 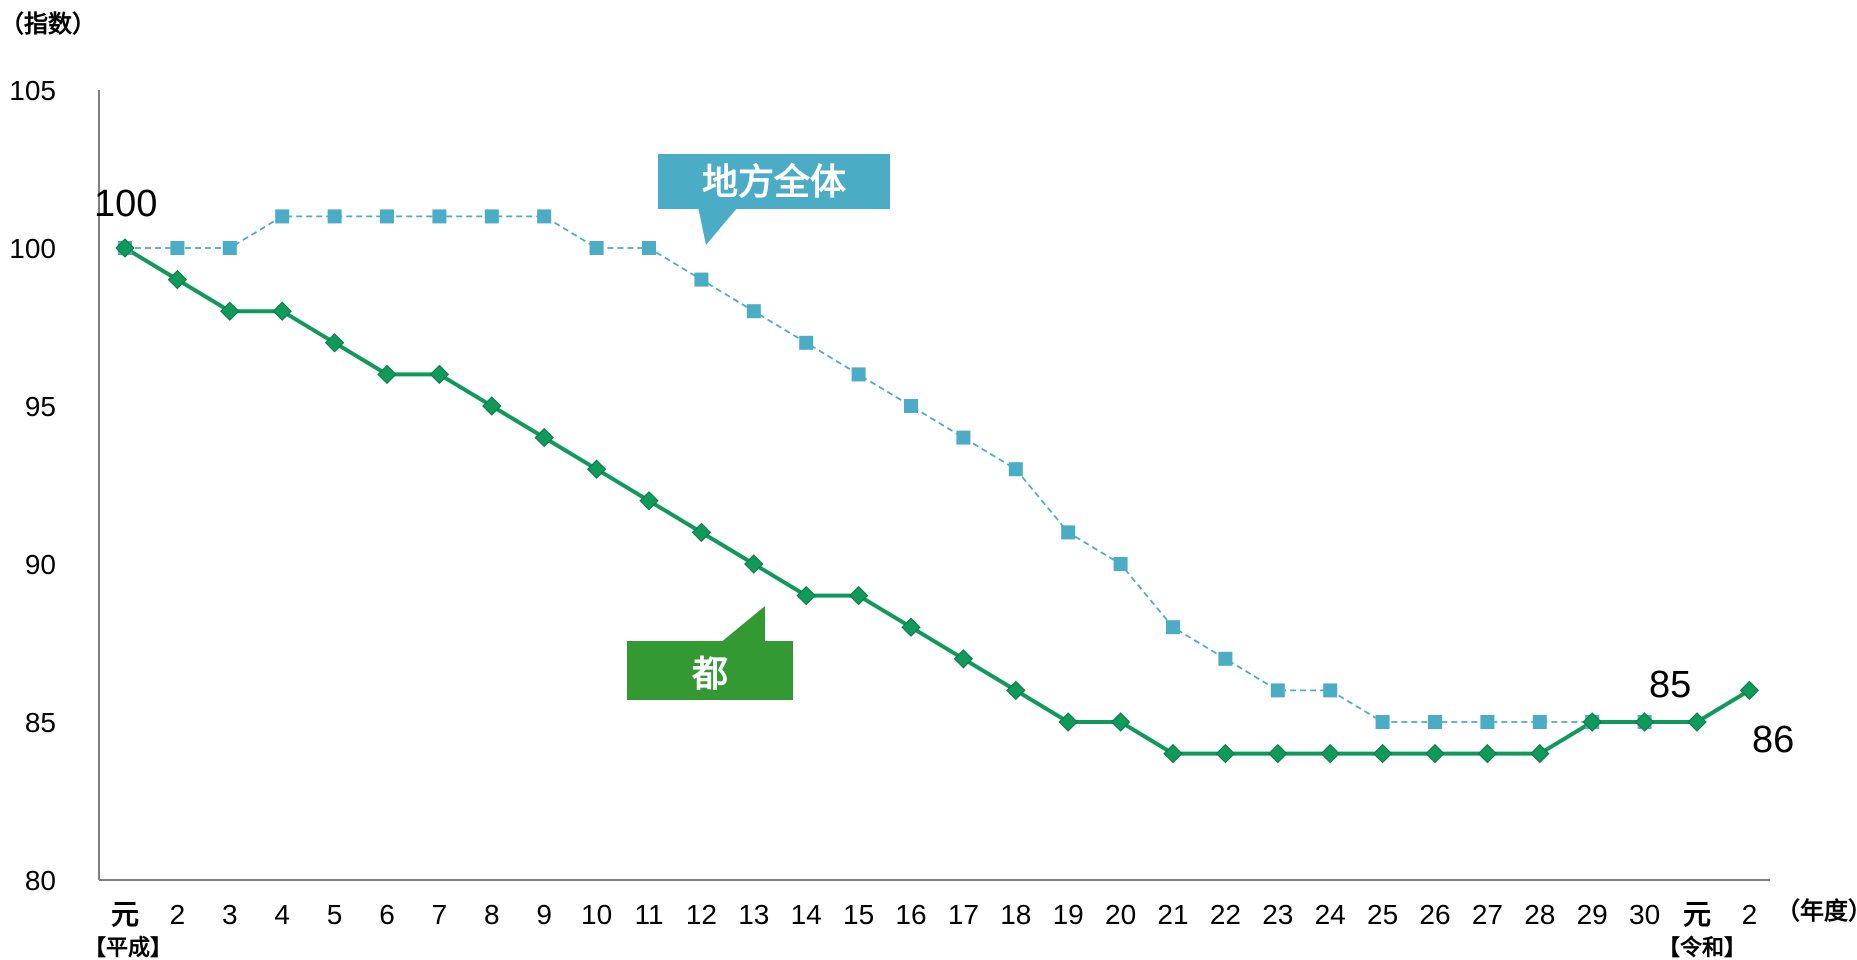 I want to click on x-tick-label: 23, so click(x=1277, y=914).